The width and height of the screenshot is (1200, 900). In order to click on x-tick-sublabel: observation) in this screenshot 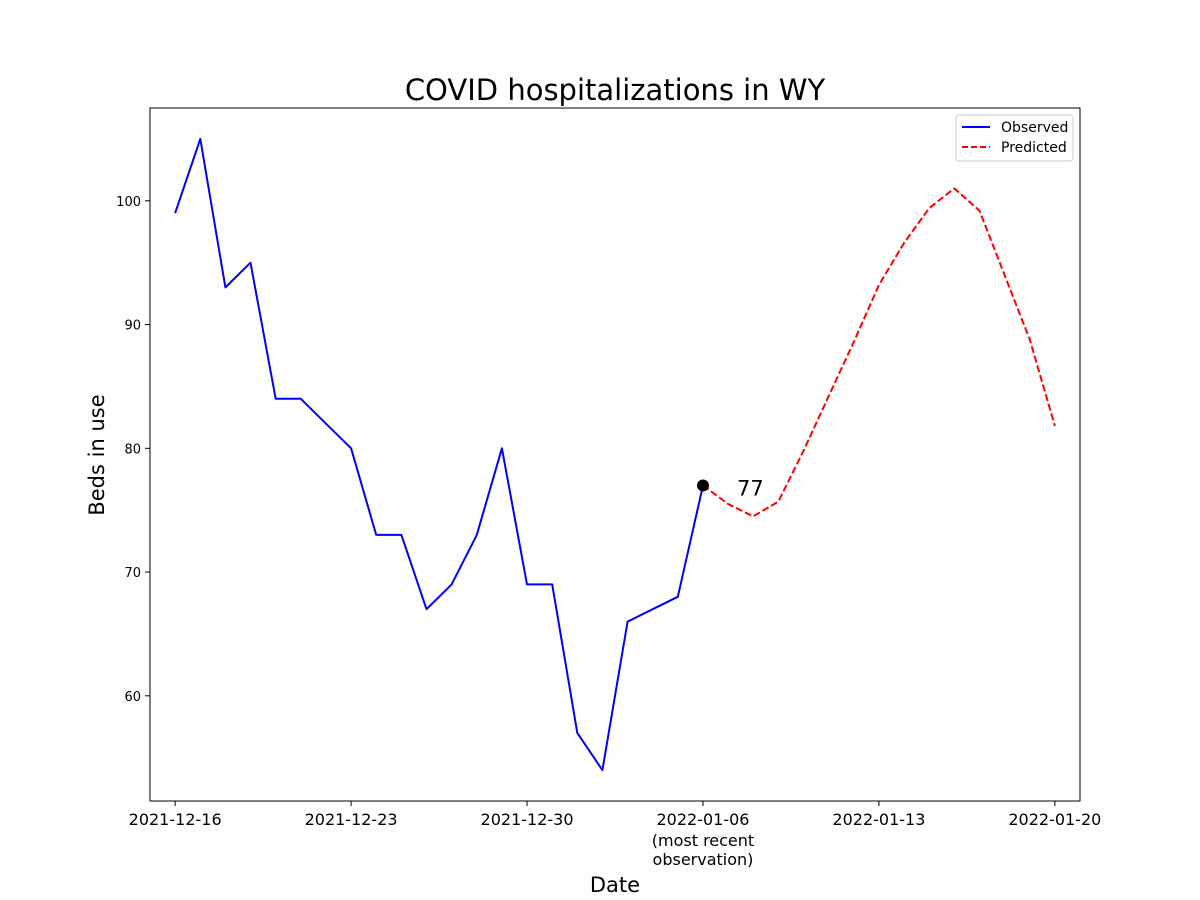, I will do `click(703, 859)`.